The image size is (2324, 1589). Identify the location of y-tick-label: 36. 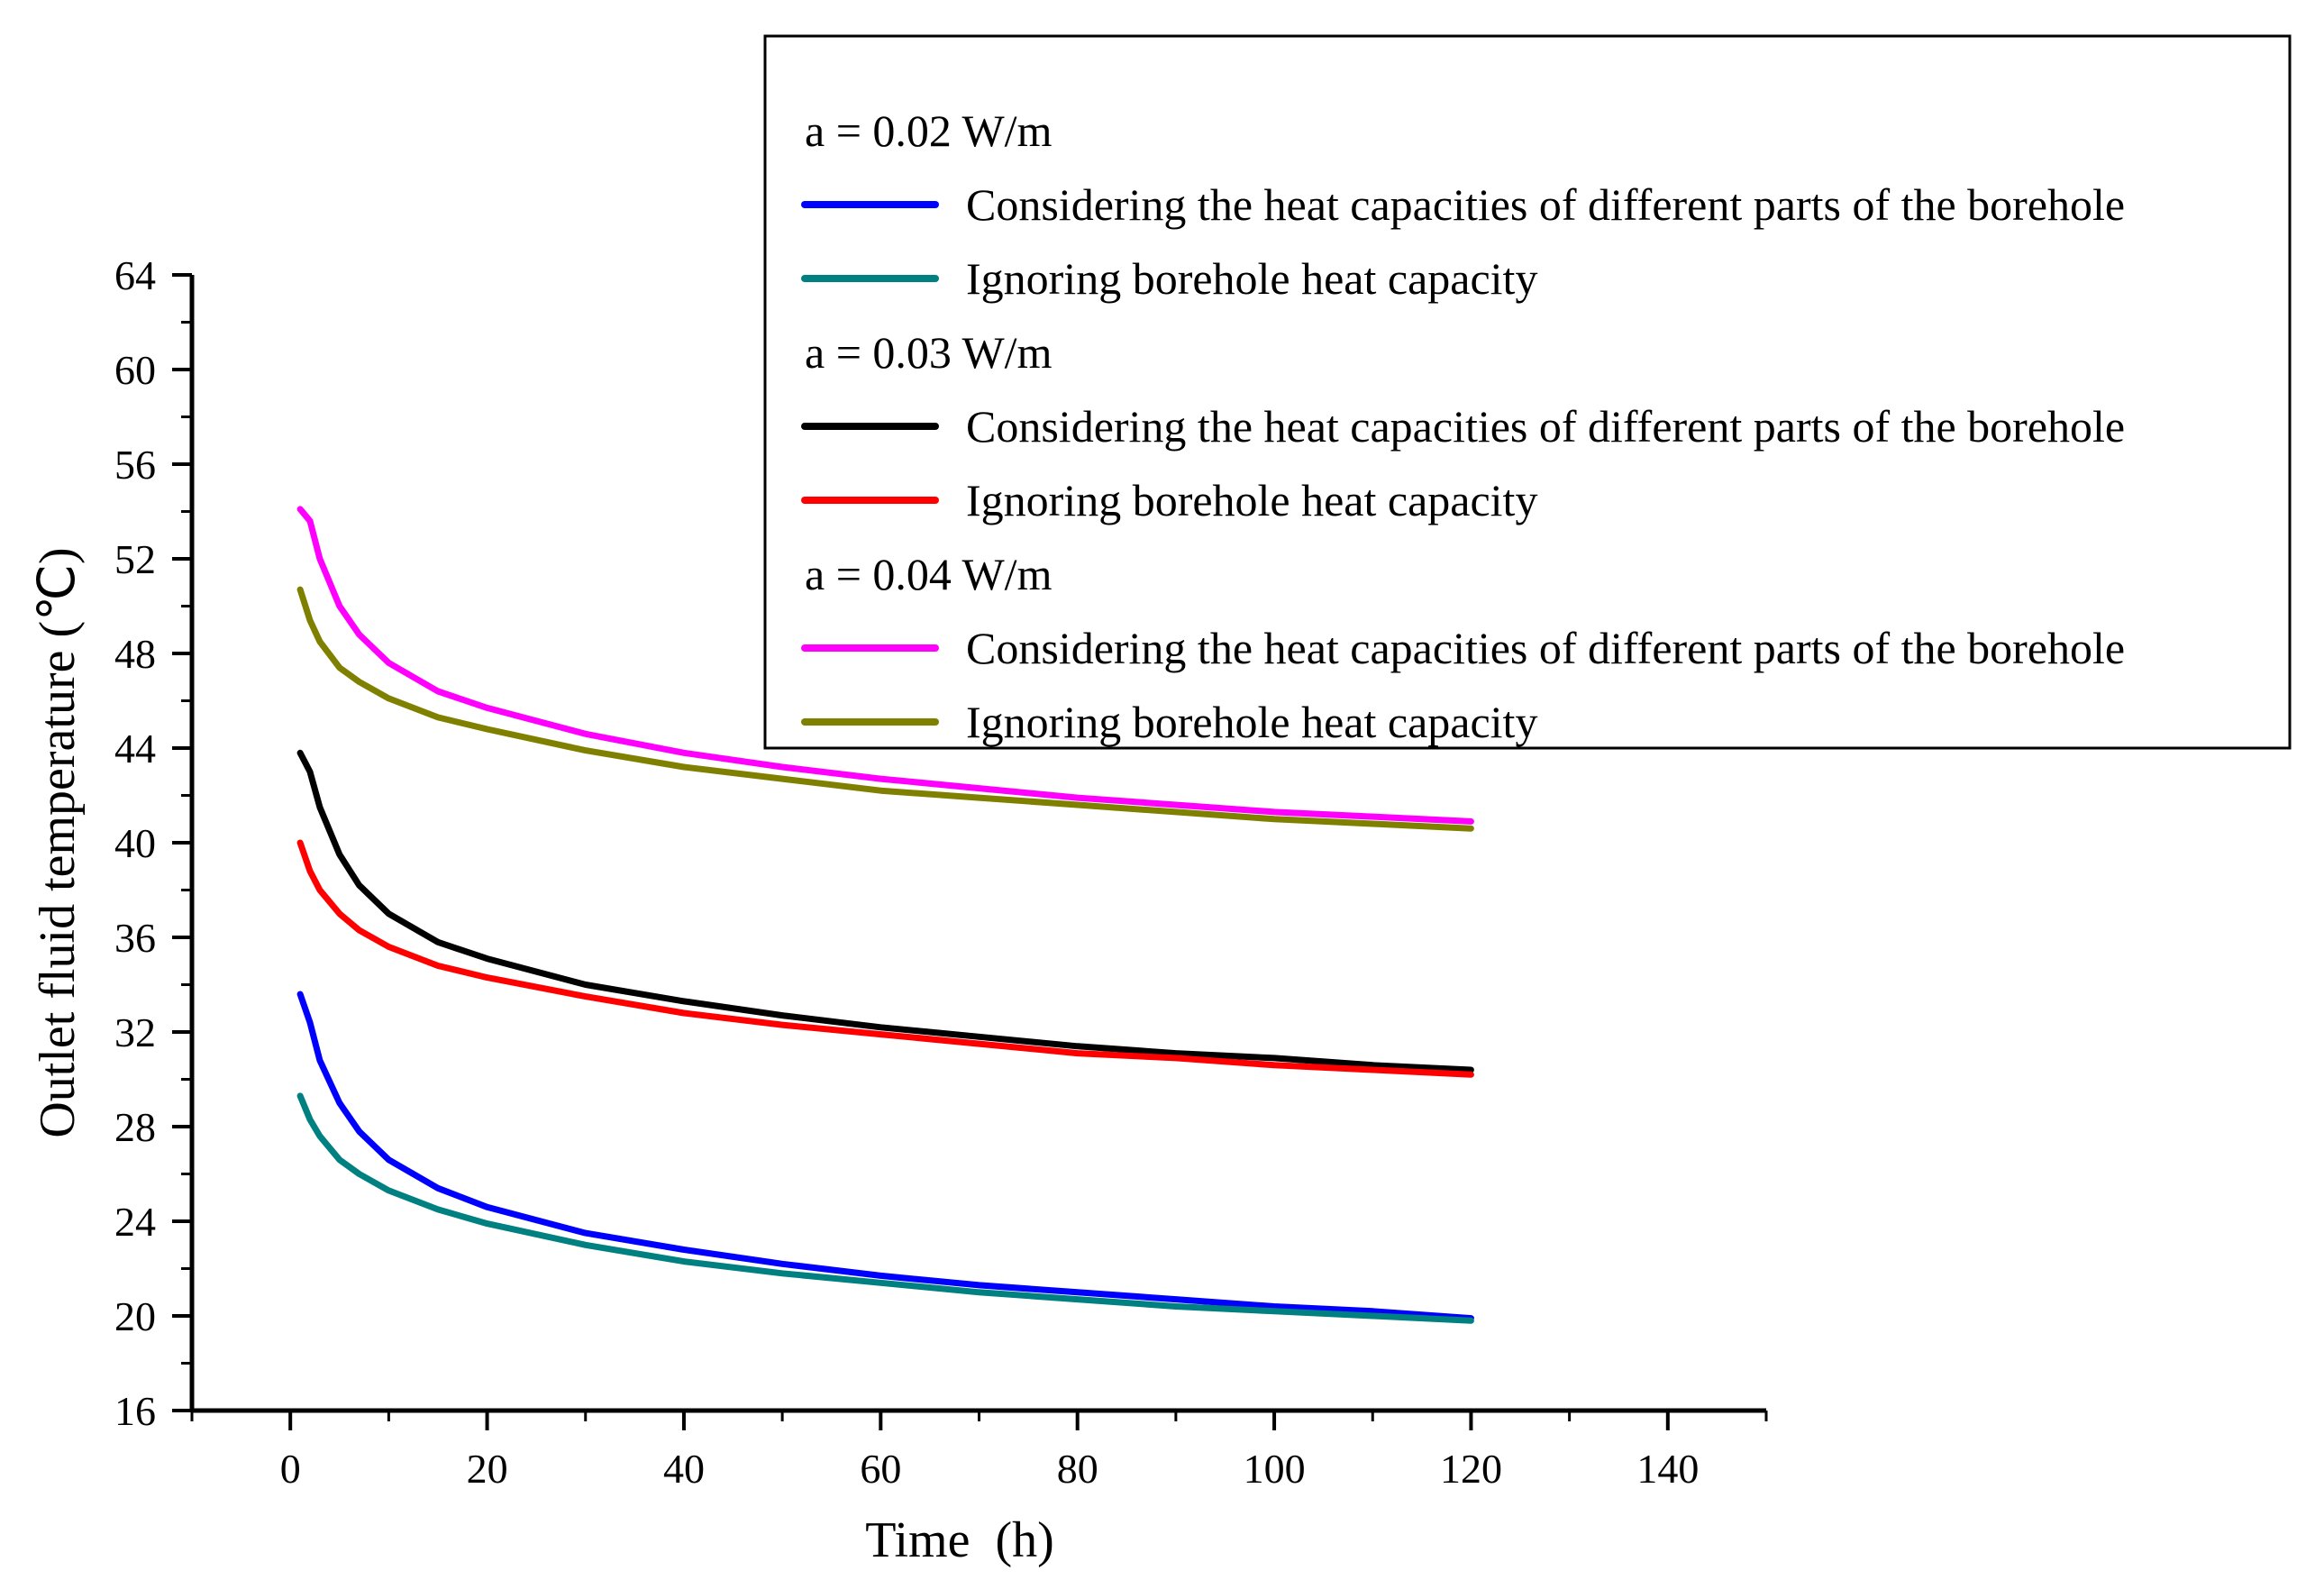
(135, 938).